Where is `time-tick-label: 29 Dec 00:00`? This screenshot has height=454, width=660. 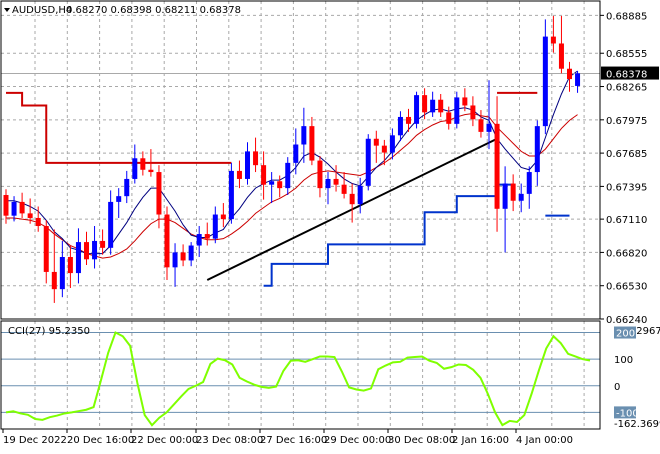 time-tick-label: 29 Dec 00:00 is located at coordinates (357, 440).